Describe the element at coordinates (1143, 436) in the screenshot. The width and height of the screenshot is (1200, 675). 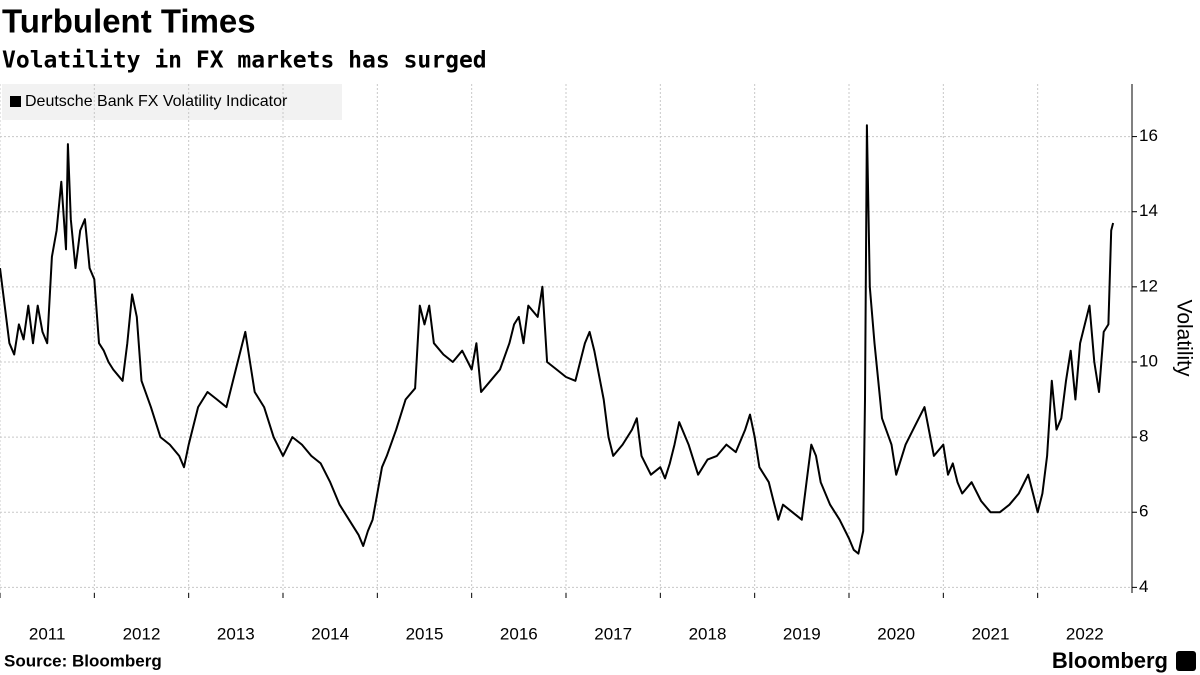
I see `y-tick-label: 8` at that location.